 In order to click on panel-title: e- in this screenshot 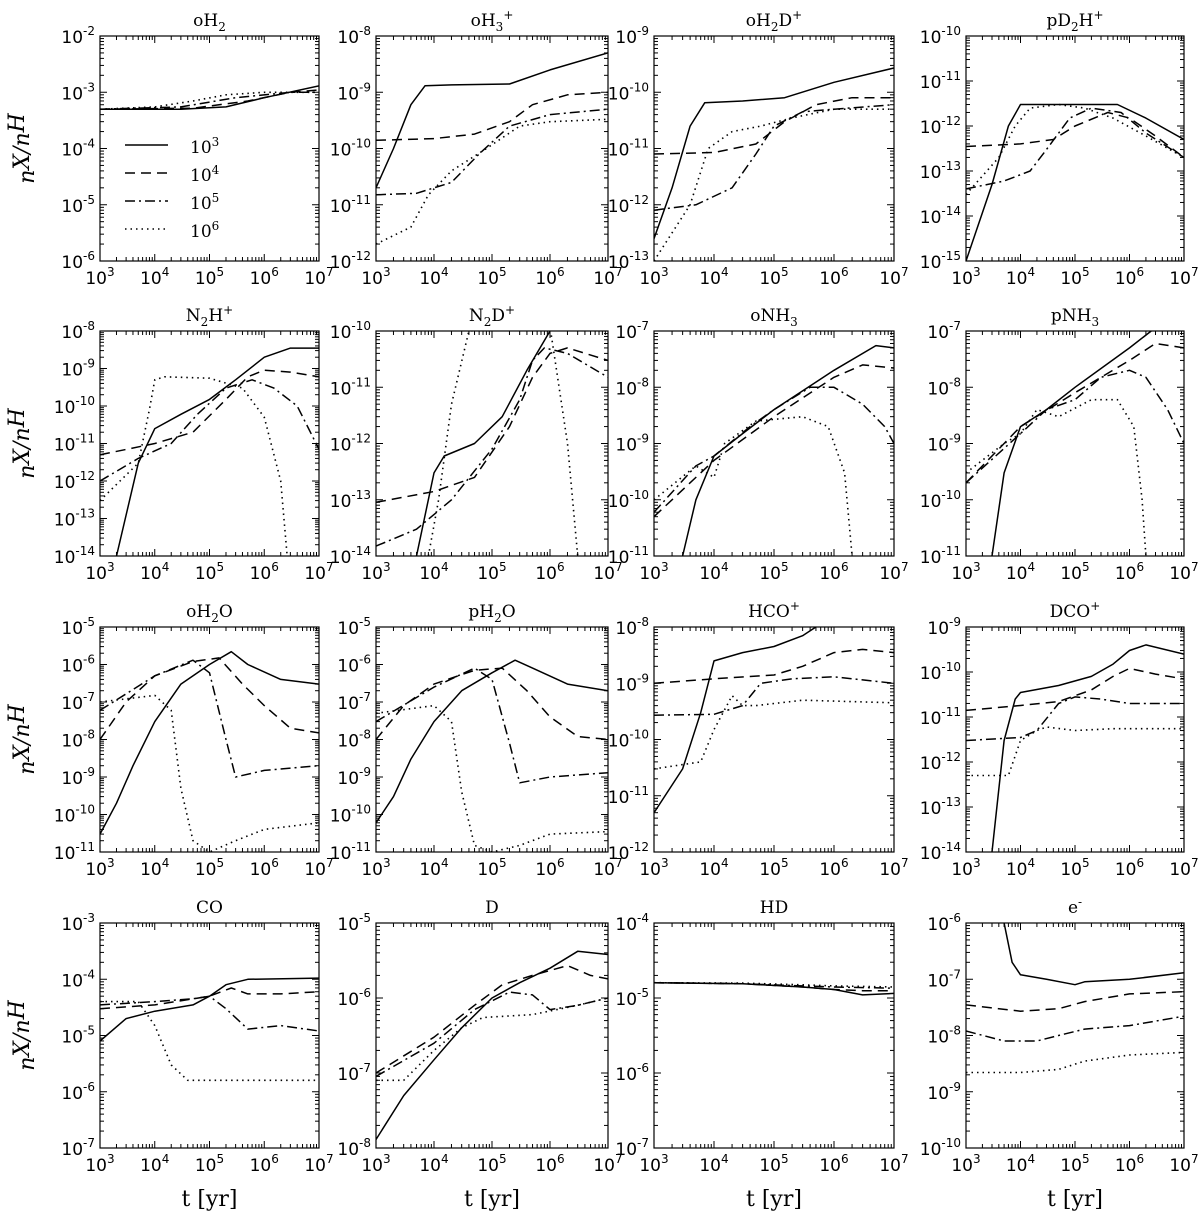, I will do `click(1075, 906)`.